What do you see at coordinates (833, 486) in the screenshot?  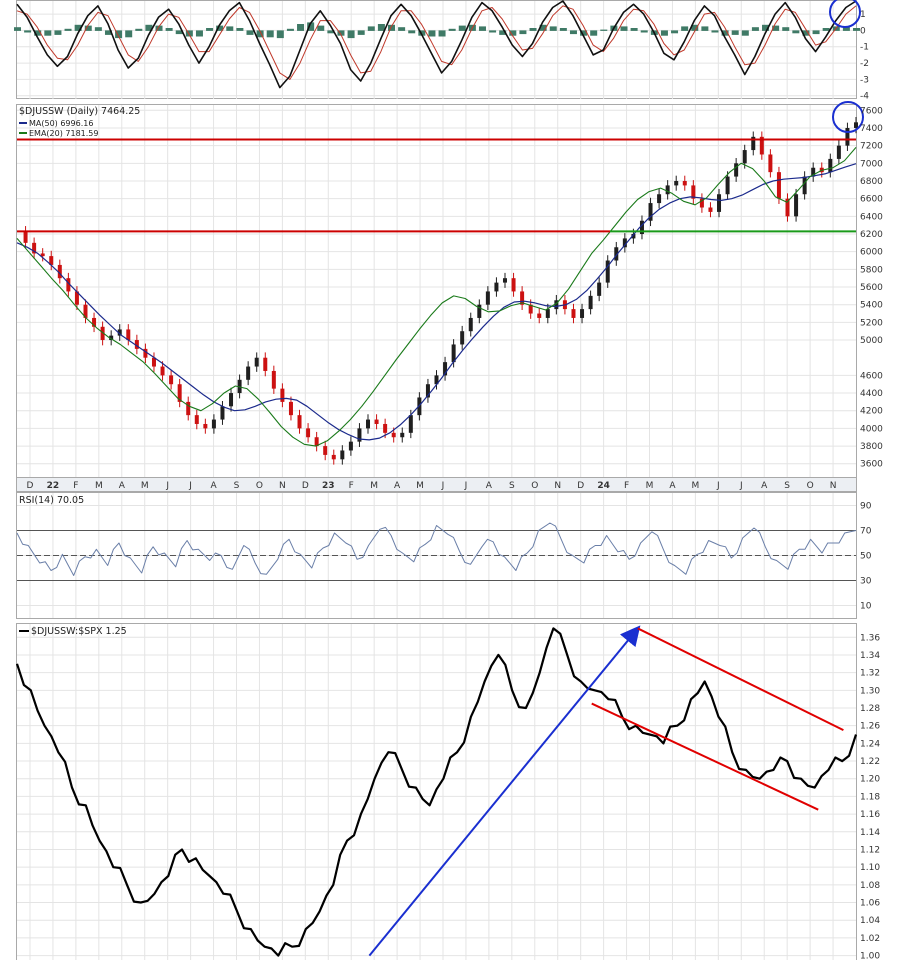 I see `x-axis-label: N` at bounding box center [833, 486].